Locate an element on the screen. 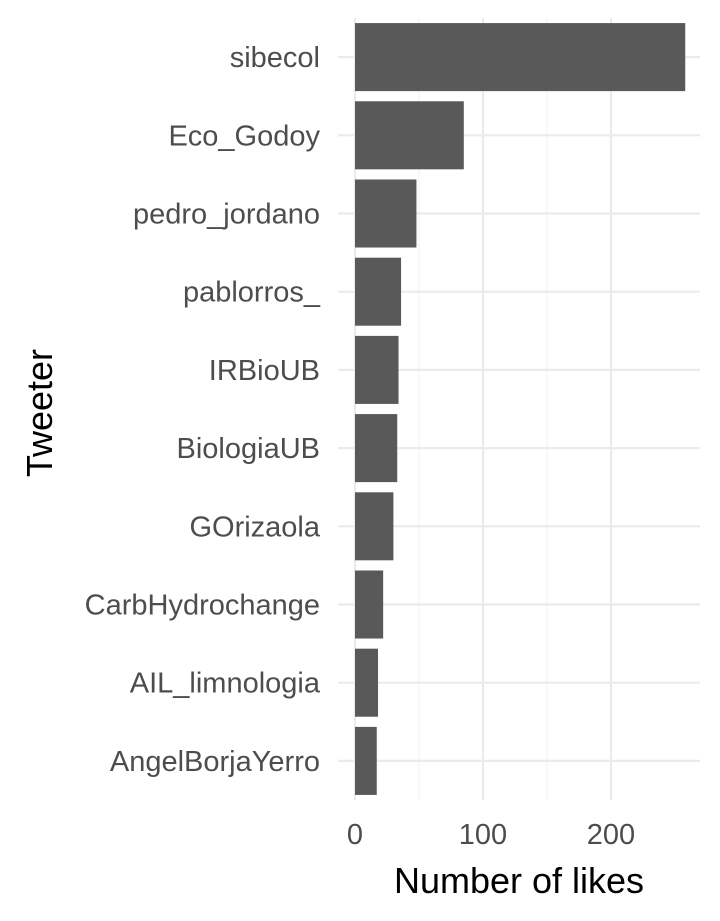 The image size is (720, 921). y-tick-label: sibecol is located at coordinates (275, 58).